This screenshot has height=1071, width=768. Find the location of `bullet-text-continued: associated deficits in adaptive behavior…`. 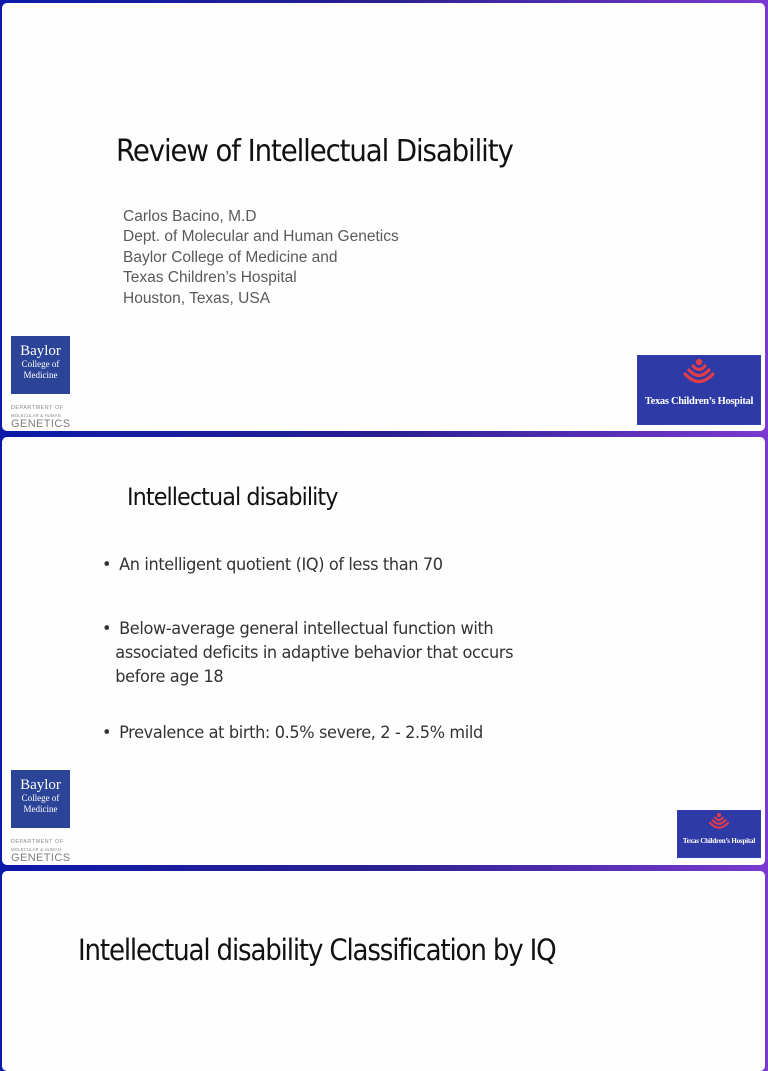

bullet-text-continued: associated deficits in adaptive behavior… is located at coordinates (314, 653).